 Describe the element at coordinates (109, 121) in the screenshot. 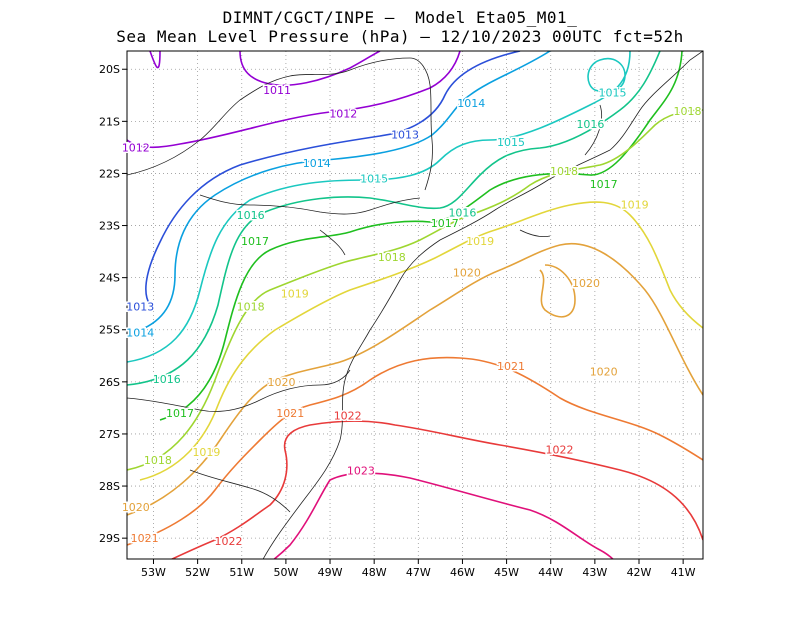

I see `lat-tick-label: 21S` at that location.